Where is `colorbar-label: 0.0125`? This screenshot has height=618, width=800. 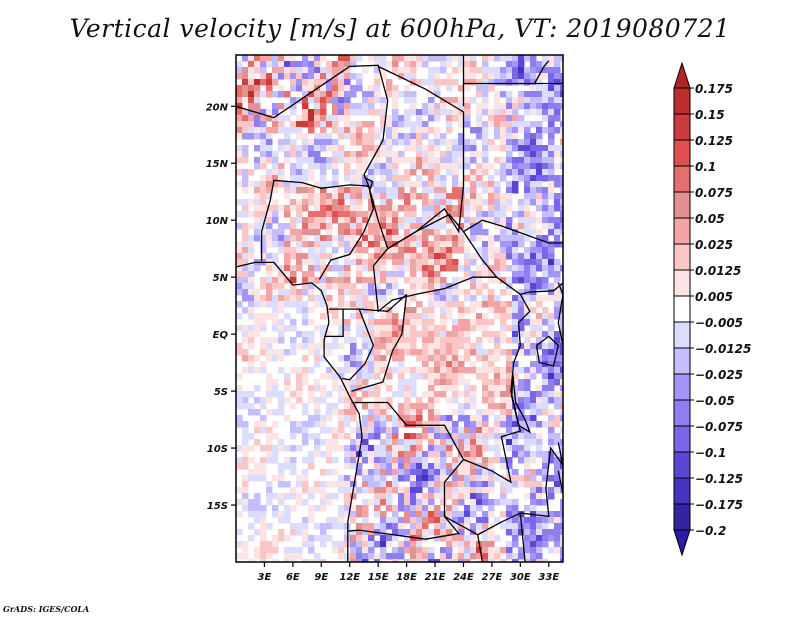 colorbar-label: 0.0125 is located at coordinates (718, 271).